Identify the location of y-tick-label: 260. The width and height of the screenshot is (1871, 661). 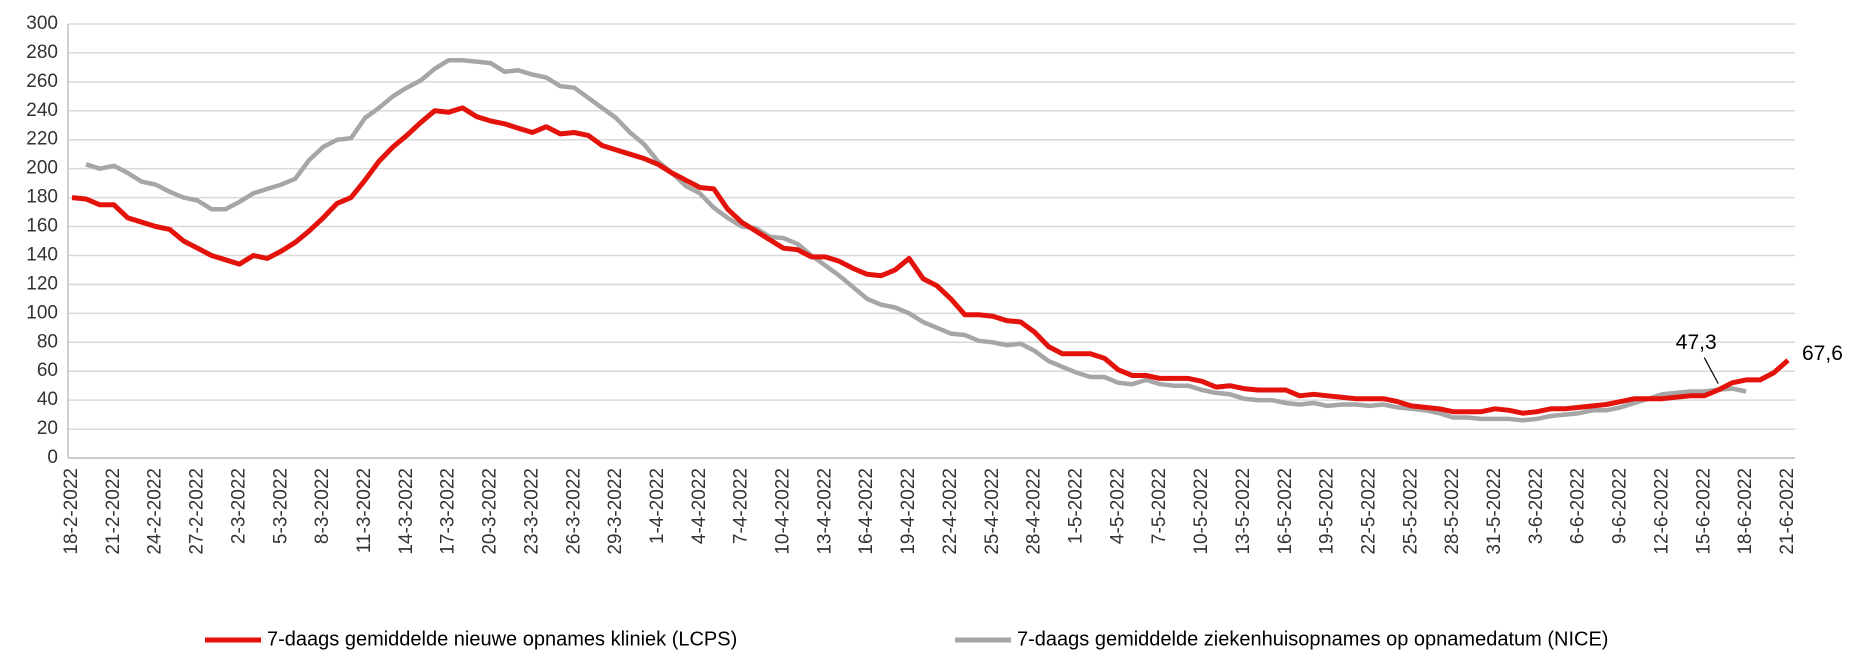
(42, 81).